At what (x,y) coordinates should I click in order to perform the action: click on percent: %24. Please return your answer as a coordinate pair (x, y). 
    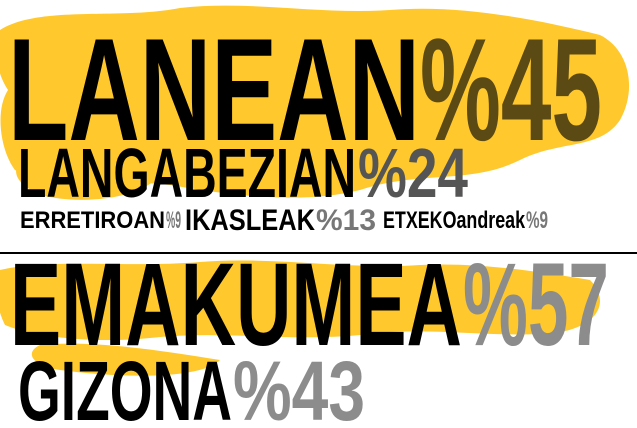
    Looking at the image, I should click on (413, 173).